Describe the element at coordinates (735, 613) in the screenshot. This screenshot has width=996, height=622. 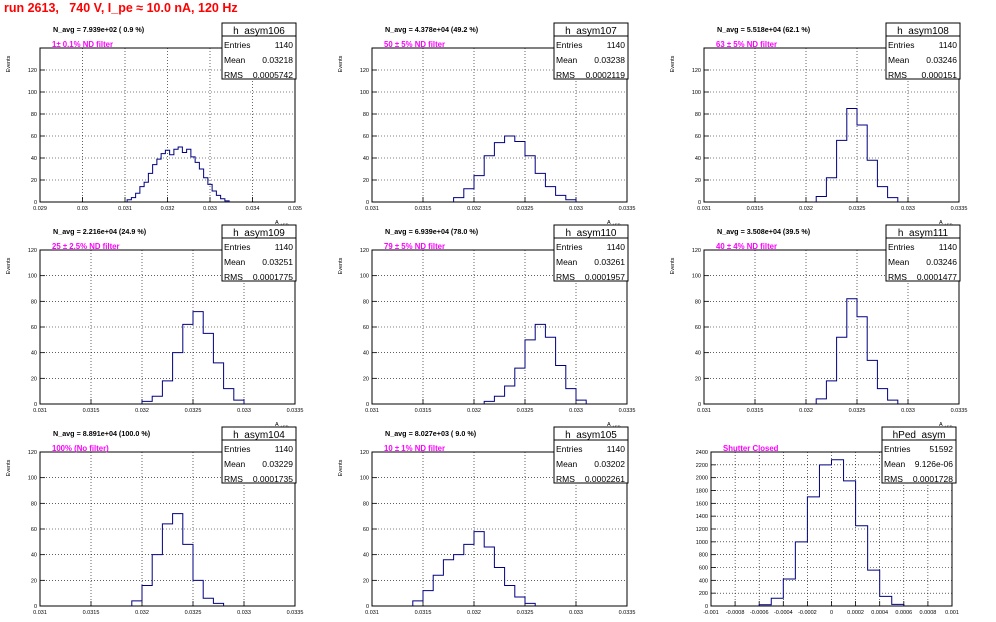
I see `x-tick-label: -0.0008` at that location.